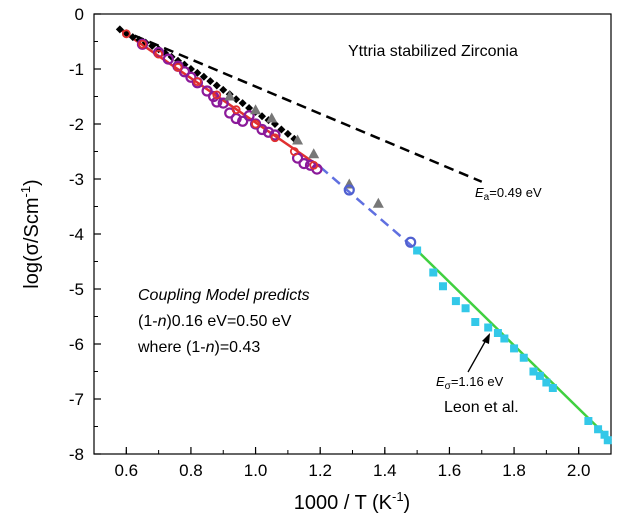  I want to click on x-axis-title: 1000 / T (K-1), so click(352, 501).